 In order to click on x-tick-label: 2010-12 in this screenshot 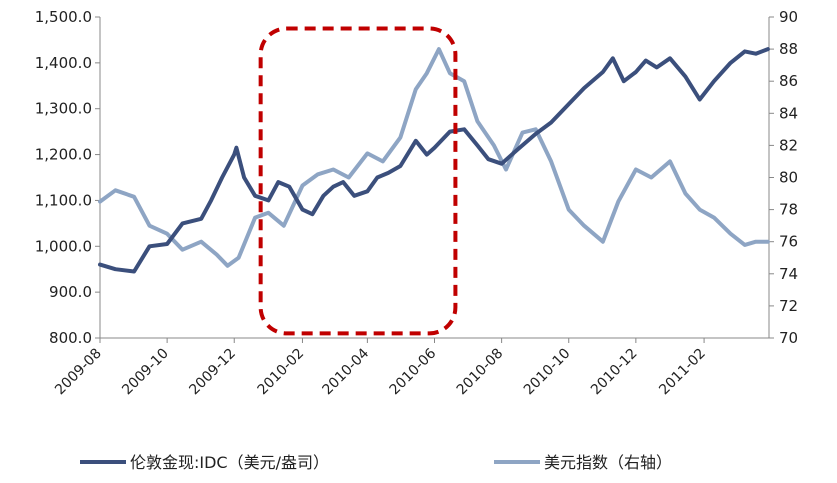, I will do `click(614, 372)`.